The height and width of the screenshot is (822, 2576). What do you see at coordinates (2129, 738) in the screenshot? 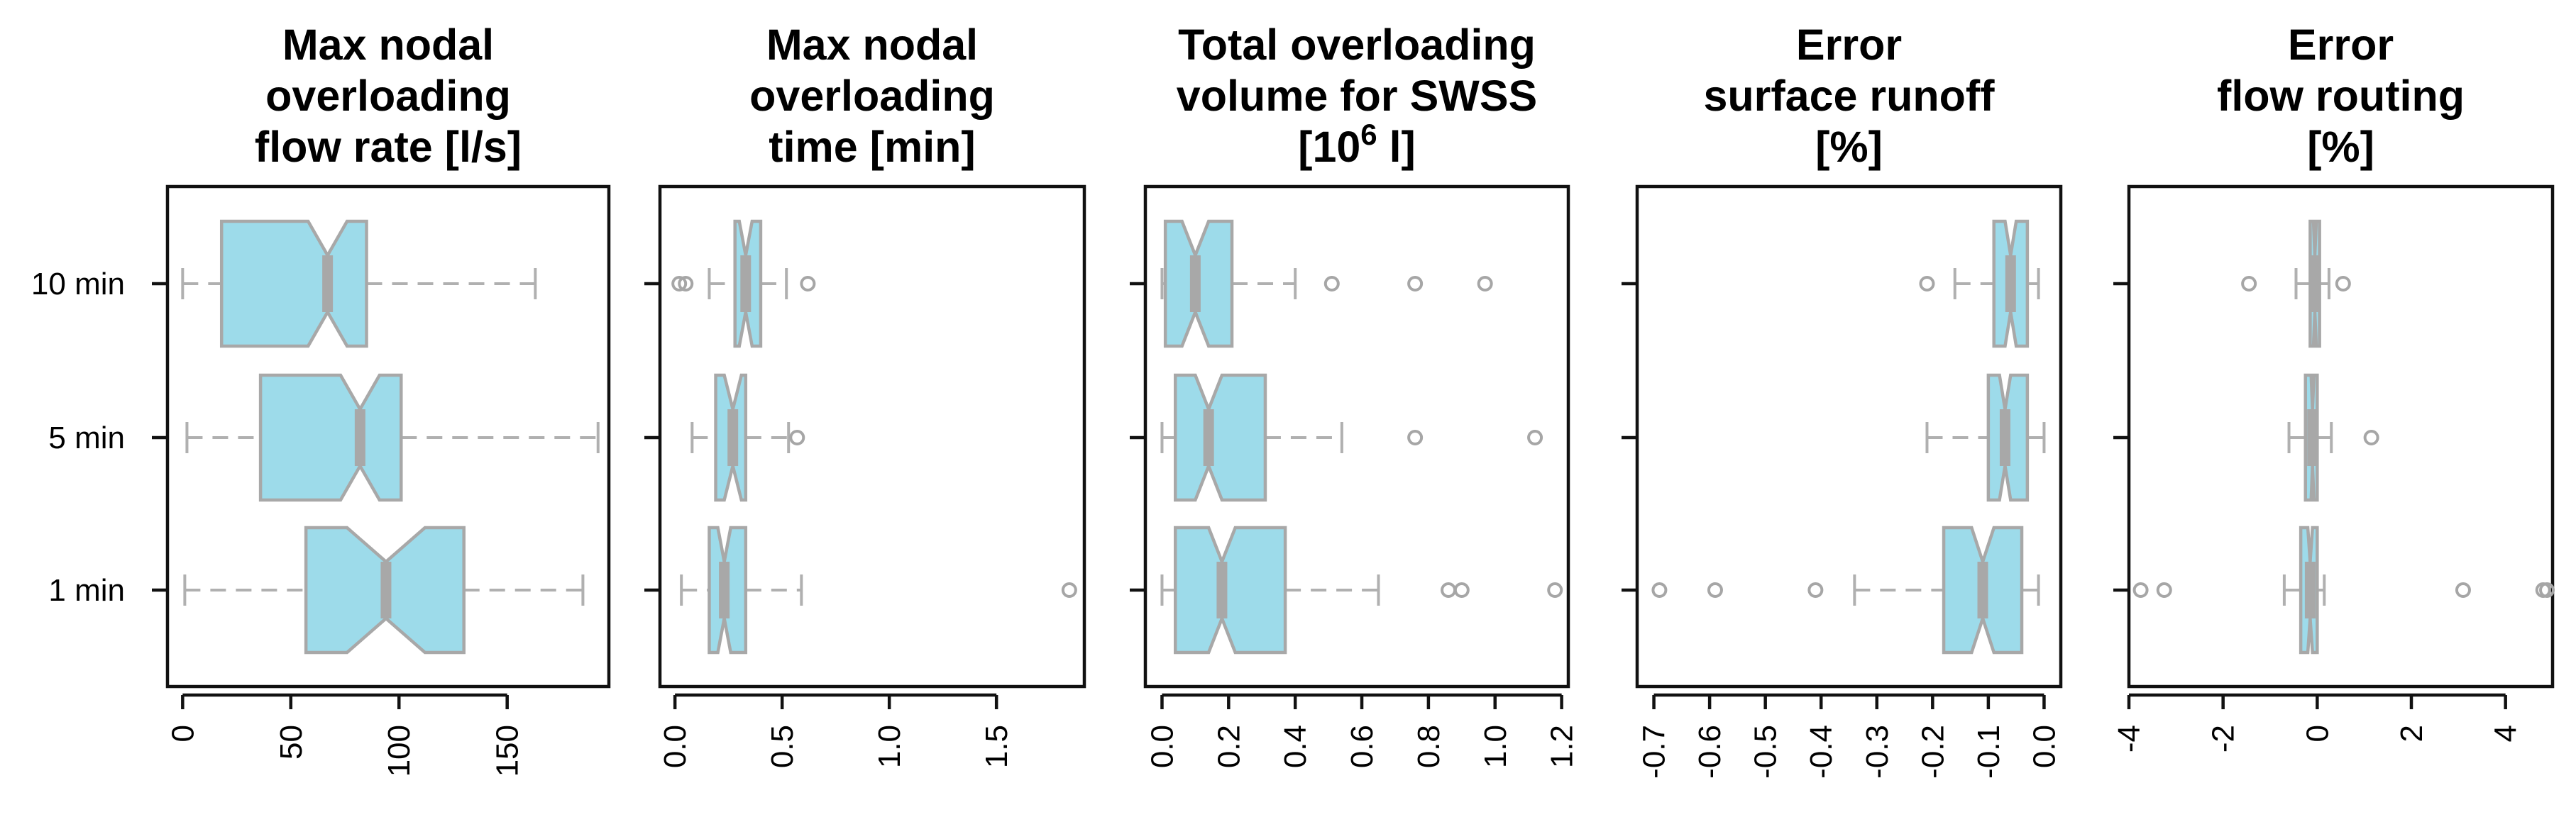
I see `x-tick-label: -4` at bounding box center [2129, 738].